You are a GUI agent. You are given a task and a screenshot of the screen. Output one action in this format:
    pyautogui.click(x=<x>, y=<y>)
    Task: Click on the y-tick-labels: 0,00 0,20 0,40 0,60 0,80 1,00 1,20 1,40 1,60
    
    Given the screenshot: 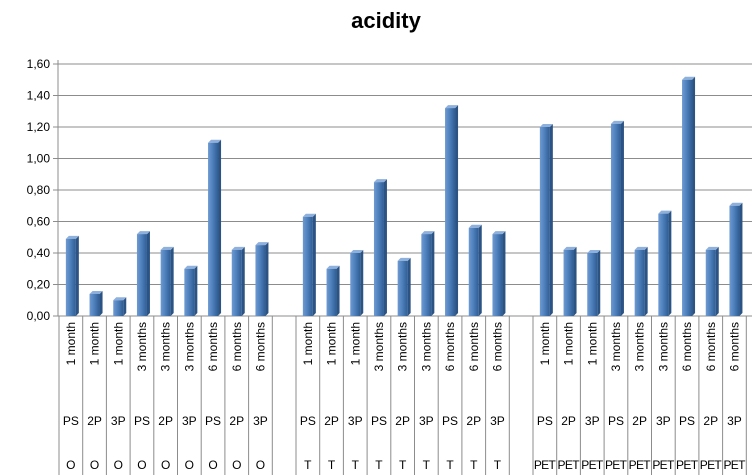 What is the action you would take?
    pyautogui.click(x=39, y=190)
    